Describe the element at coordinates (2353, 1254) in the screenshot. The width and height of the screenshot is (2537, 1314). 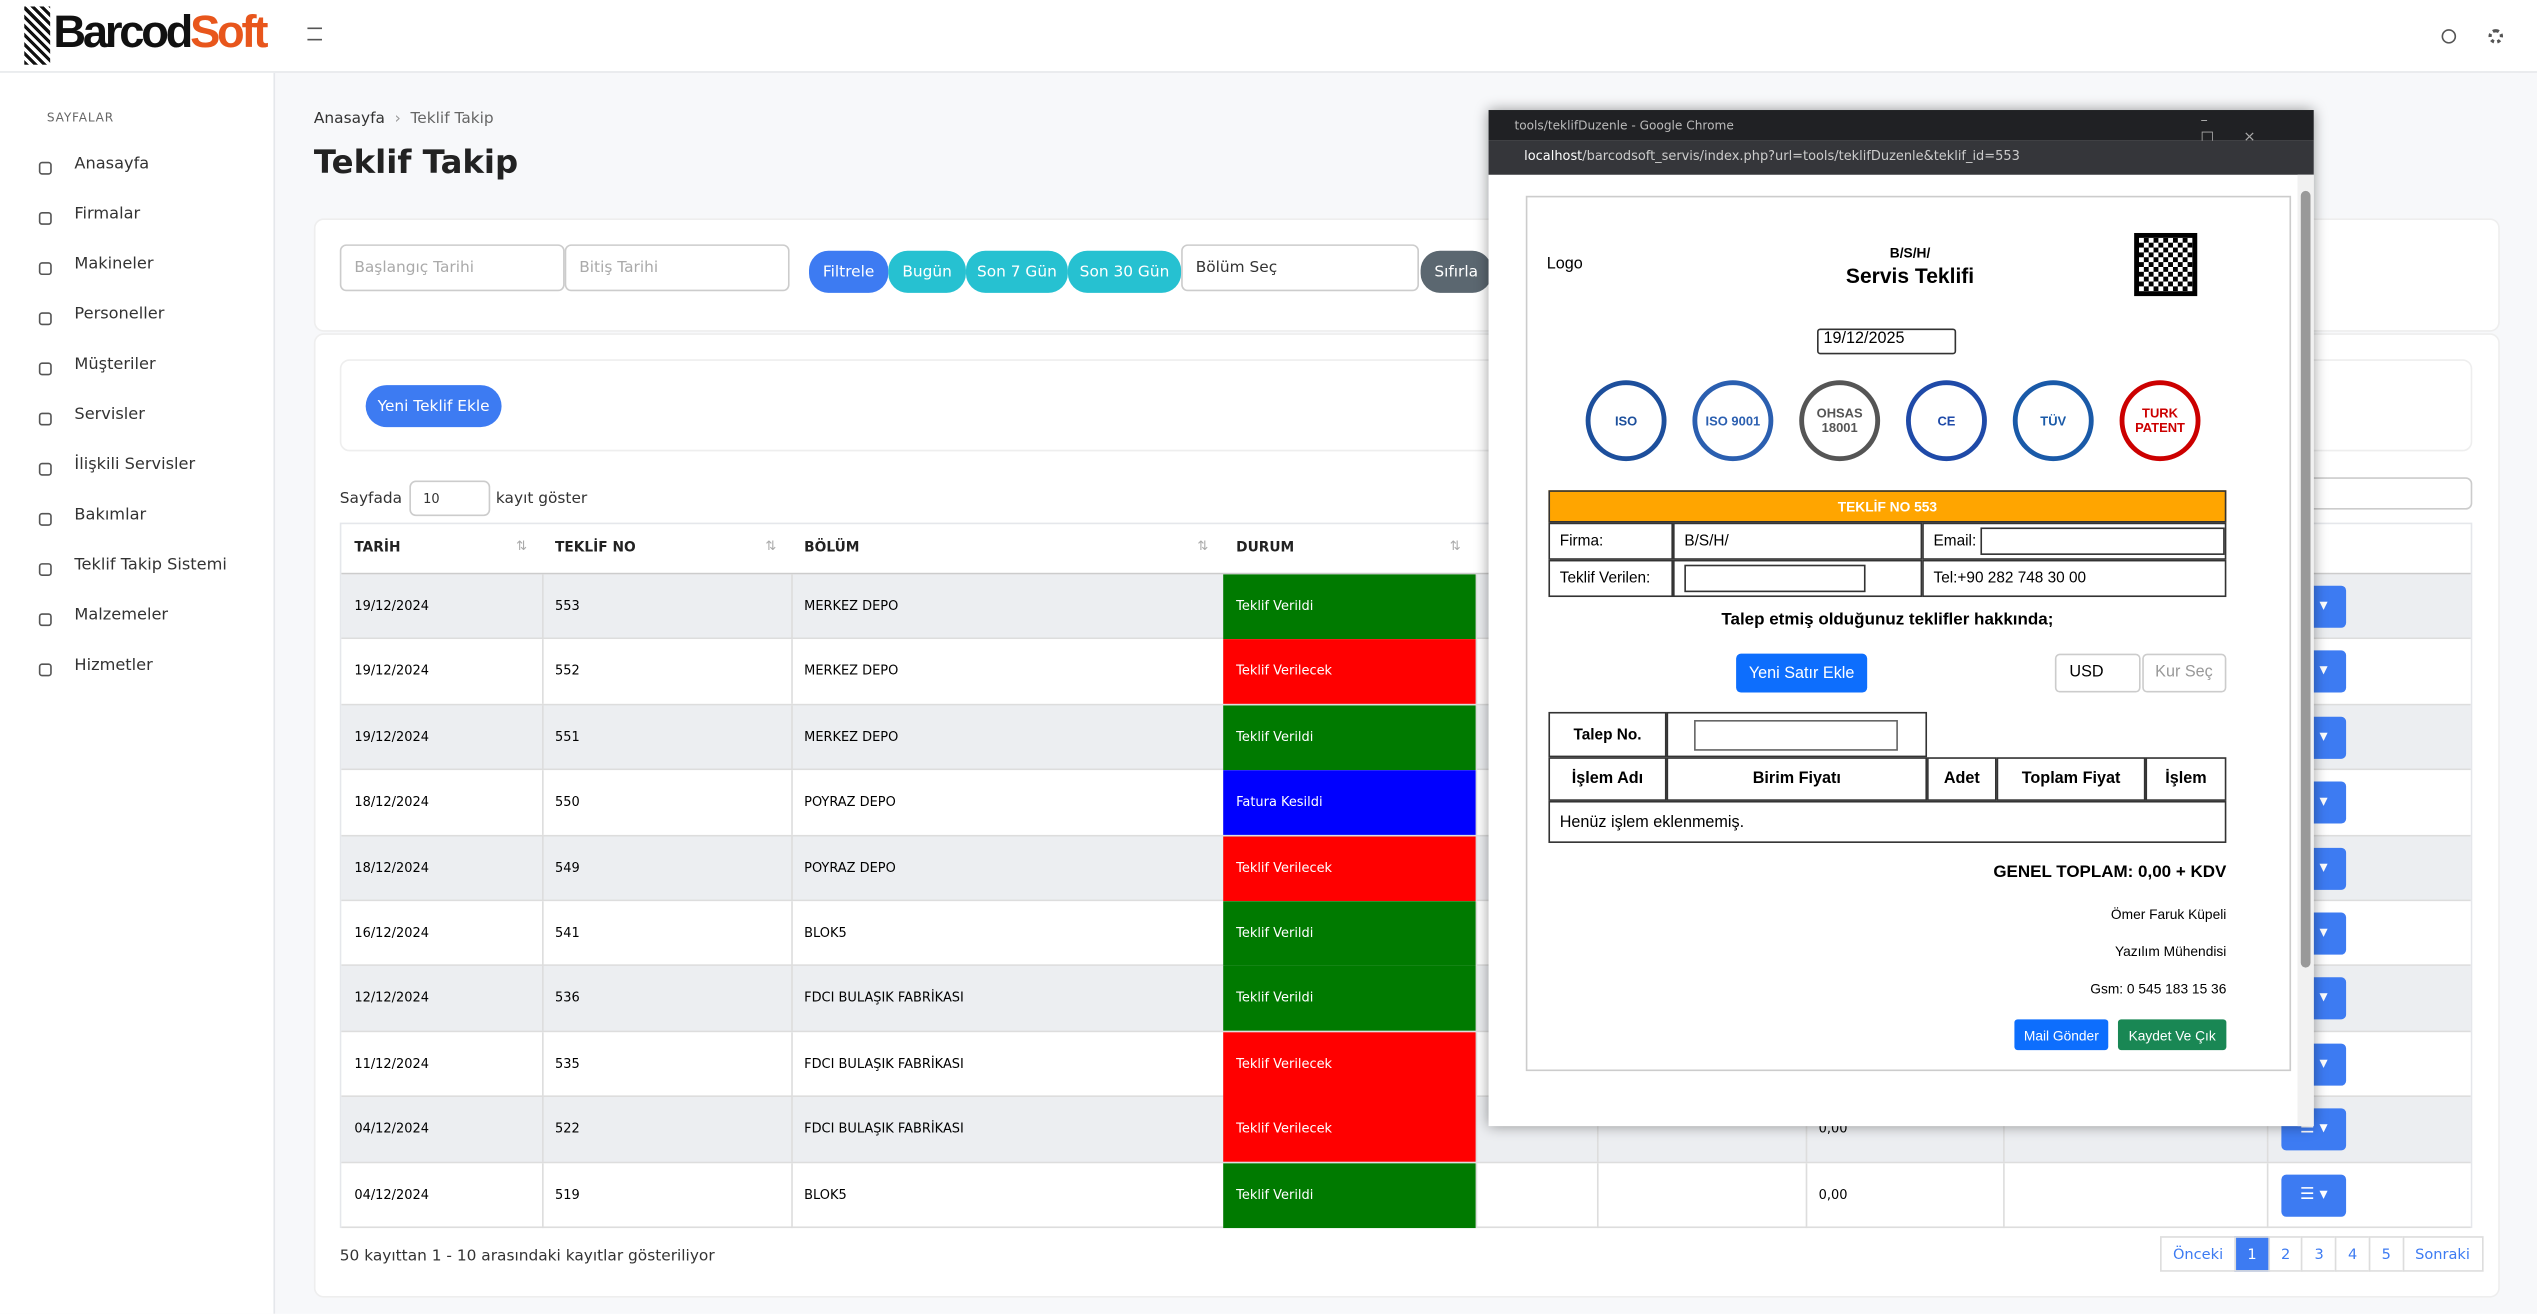
I see `page-link: 4` at that location.